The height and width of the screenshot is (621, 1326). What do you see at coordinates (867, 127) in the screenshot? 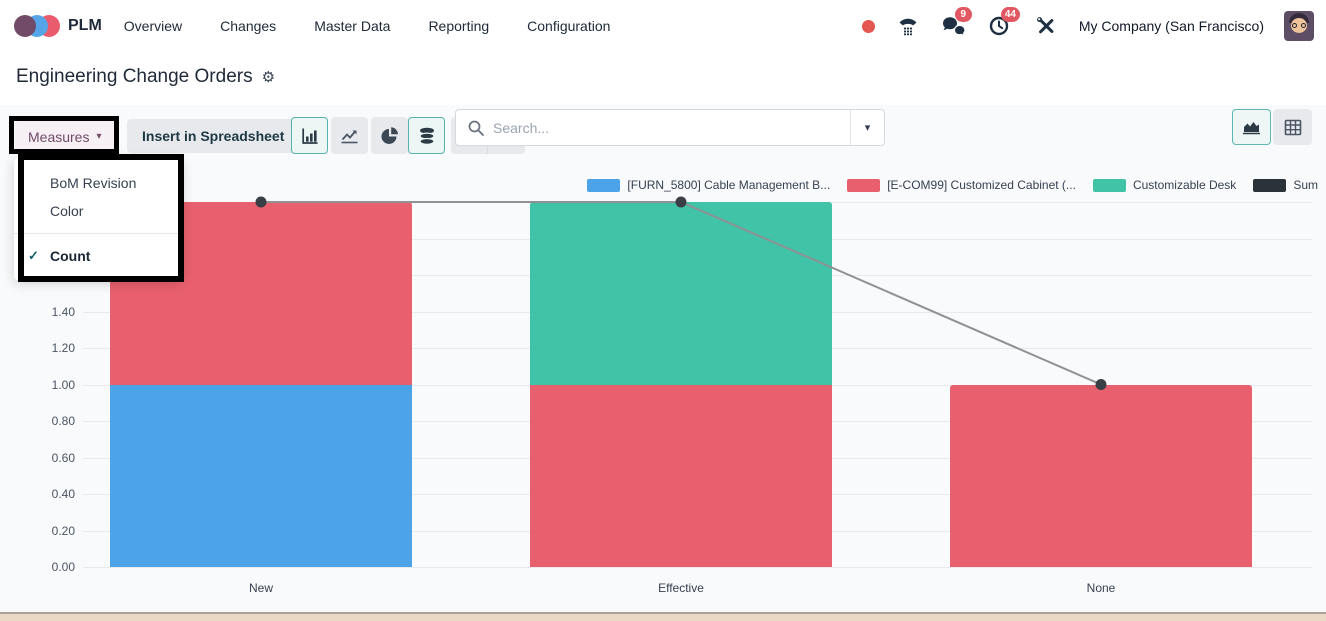
I see `search-options-toggle: ▾` at bounding box center [867, 127].